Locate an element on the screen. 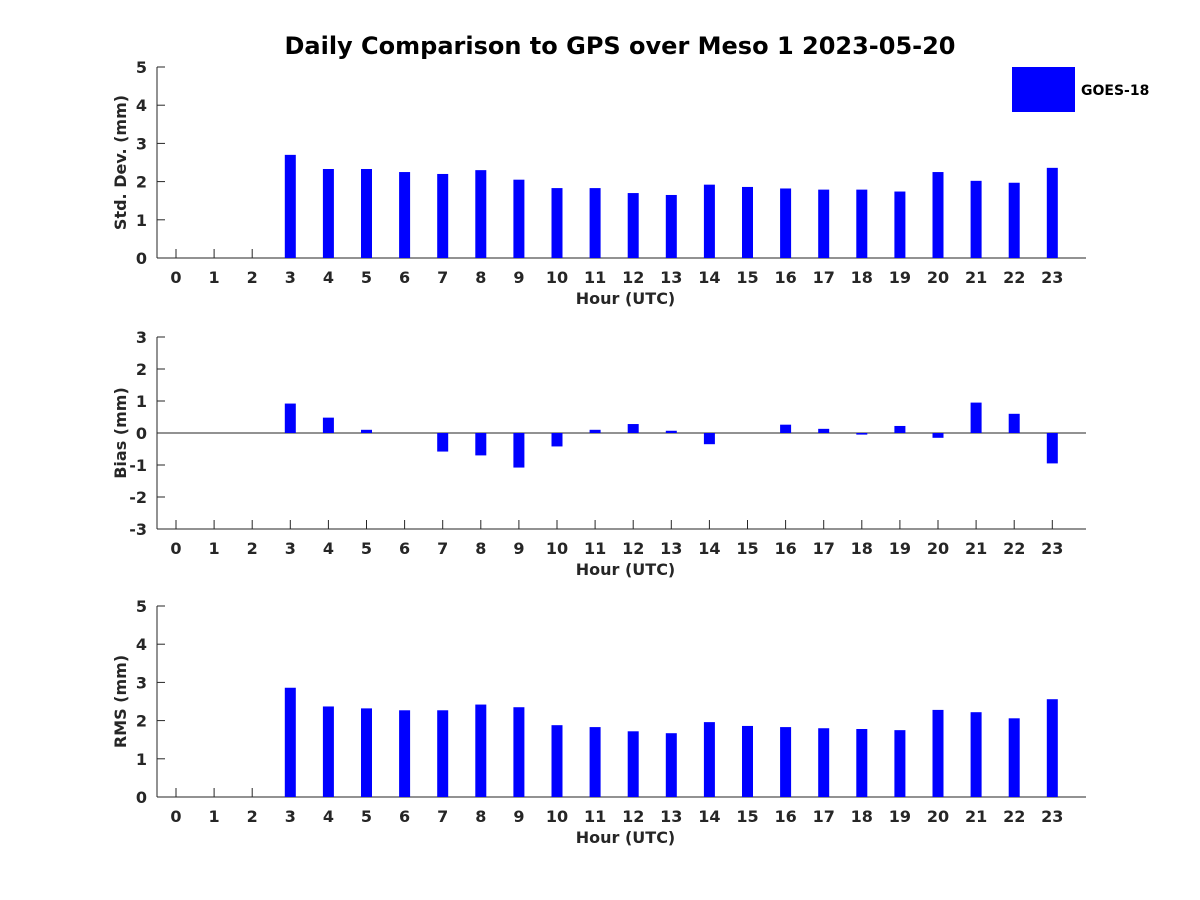  x-tick-label: 12 is located at coordinates (633, 816).